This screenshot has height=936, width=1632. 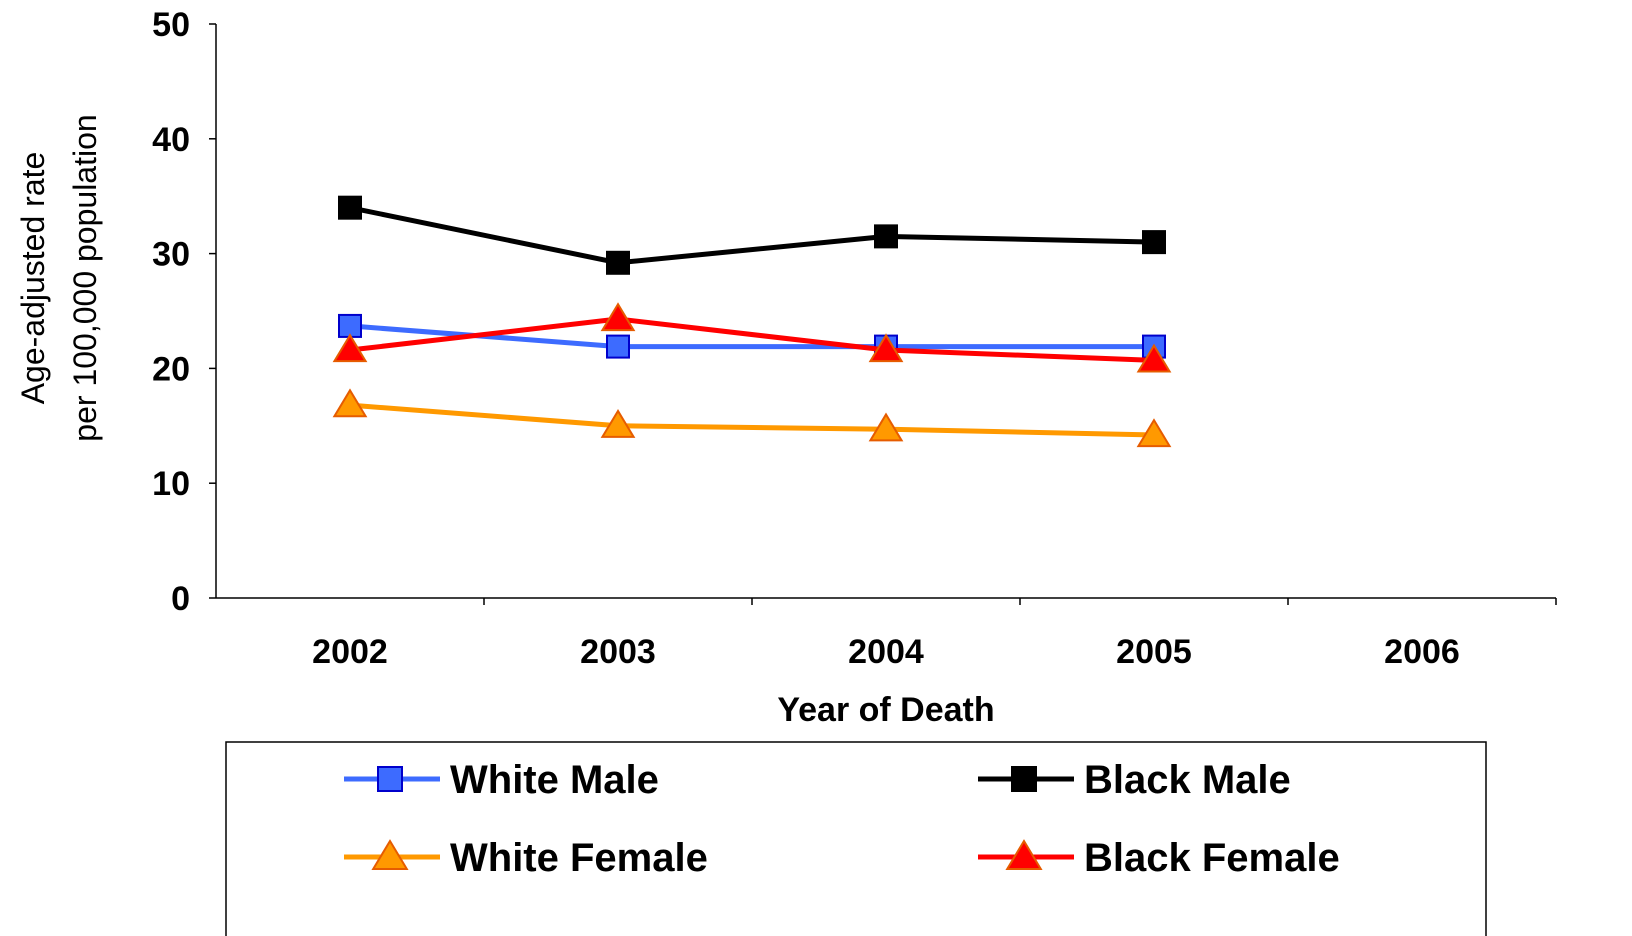 I want to click on legend-item-white-male: White Male, so click(x=501, y=780).